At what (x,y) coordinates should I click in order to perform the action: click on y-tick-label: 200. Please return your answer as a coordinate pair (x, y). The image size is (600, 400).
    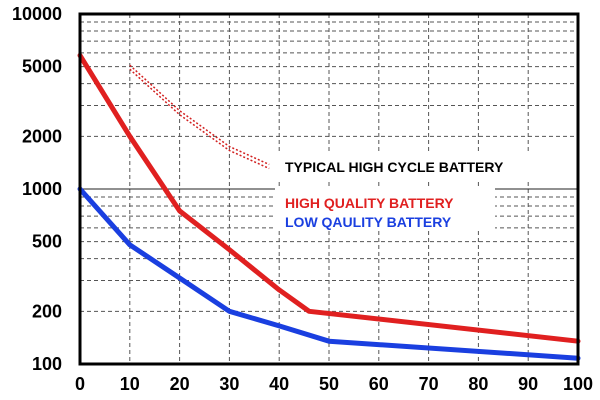
    Looking at the image, I should click on (47, 311).